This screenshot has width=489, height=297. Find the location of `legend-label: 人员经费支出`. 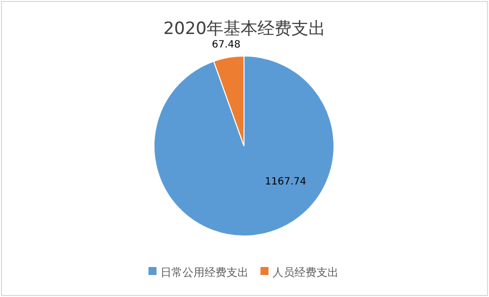

legend-label: 人员经费支出 is located at coordinates (305, 272).